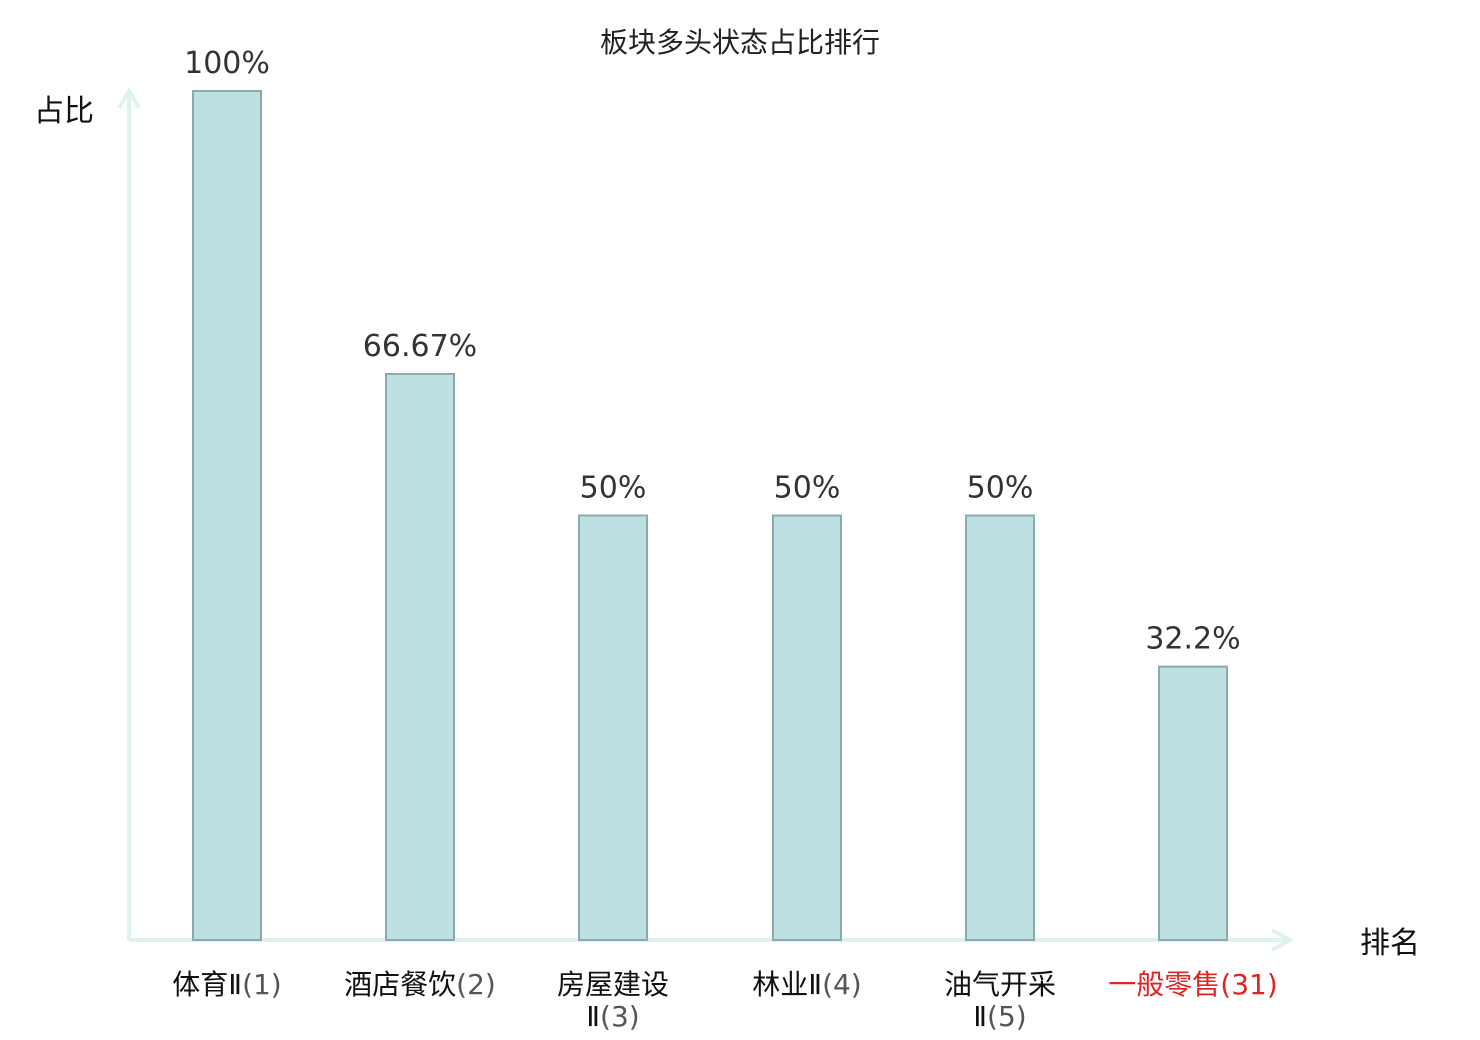  I want to click on chart-title: 板块多头状态占比排行, so click(740, 42).